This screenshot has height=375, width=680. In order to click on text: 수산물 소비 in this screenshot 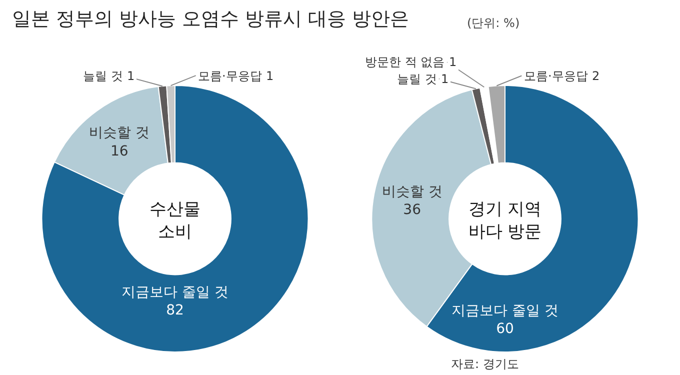, I will do `click(175, 221)`.